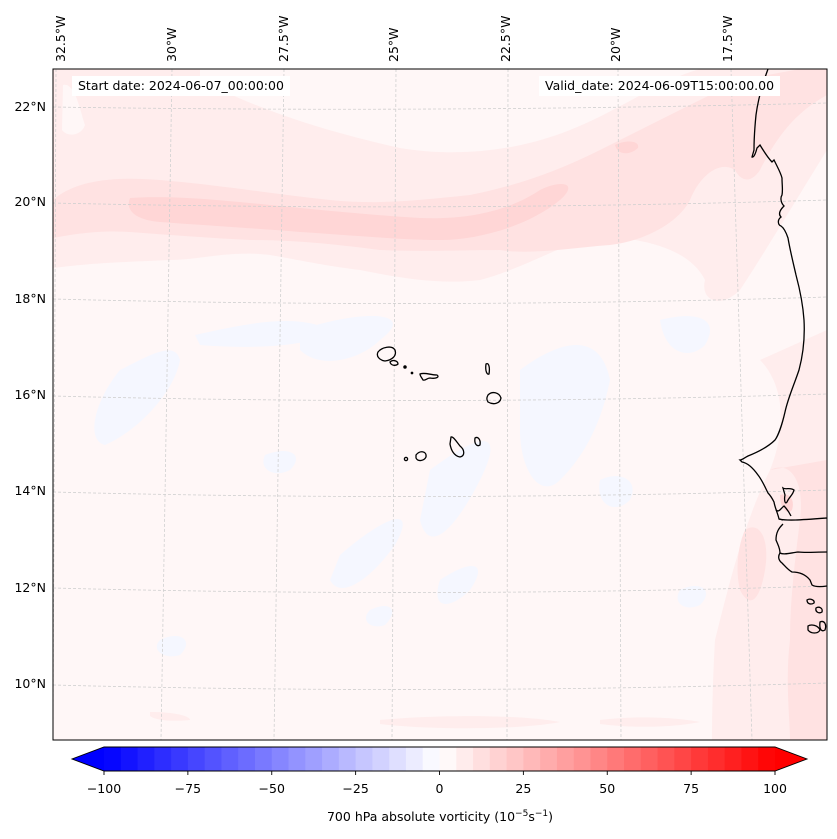 Image resolution: width=837 pixels, height=839 pixels. I want to click on colorbar-tick-label: −100, so click(104, 788).